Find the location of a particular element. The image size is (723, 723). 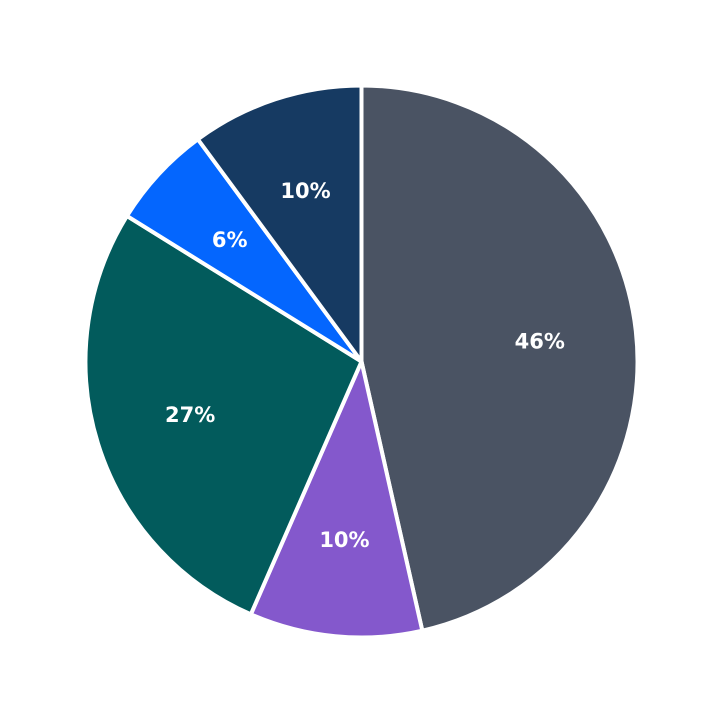

pie-slice-label-0: 46% is located at coordinates (540, 342).